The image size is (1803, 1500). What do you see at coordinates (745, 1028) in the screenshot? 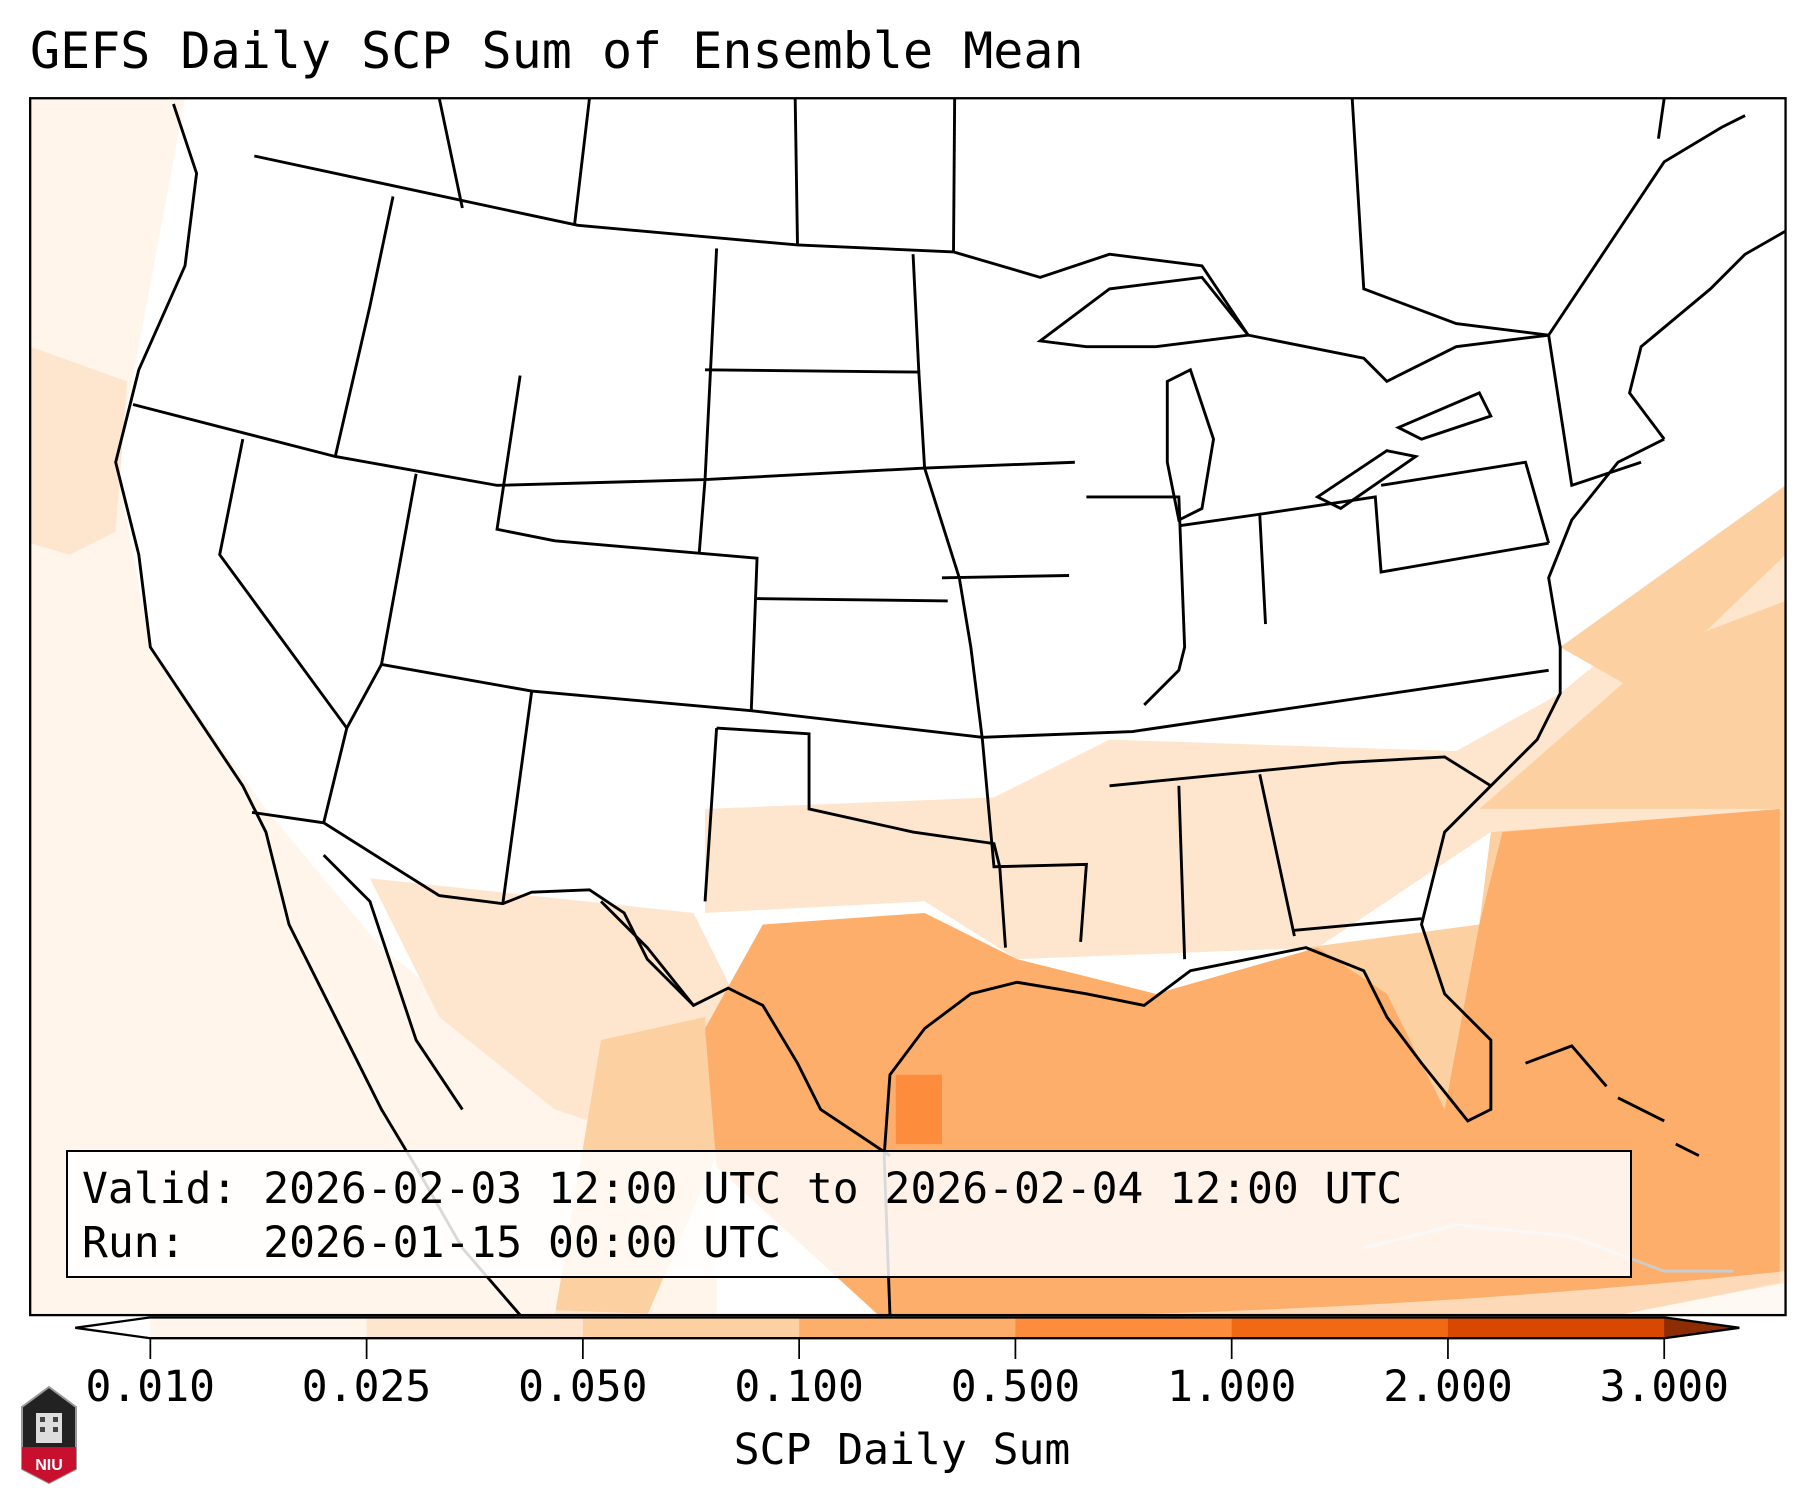
I see `coastline-mexico` at bounding box center [745, 1028].